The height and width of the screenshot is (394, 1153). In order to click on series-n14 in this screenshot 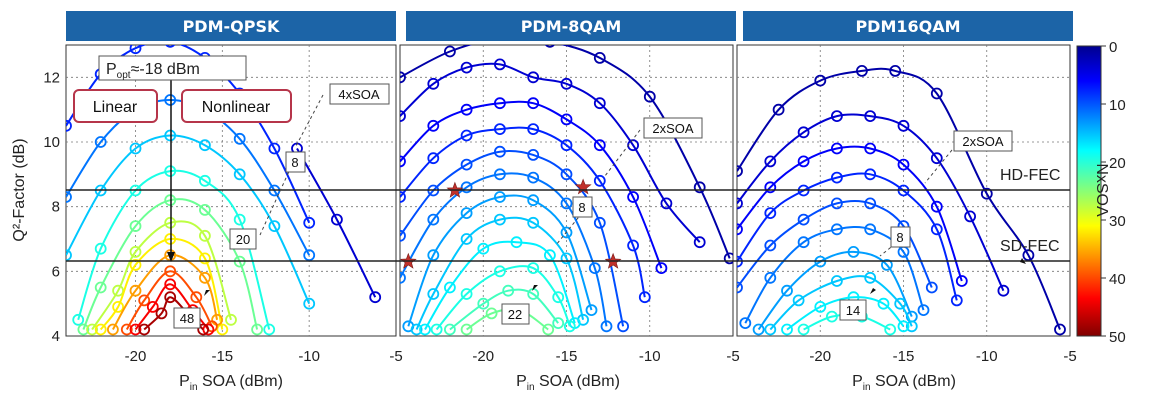, I will do `click(835, 290)`.